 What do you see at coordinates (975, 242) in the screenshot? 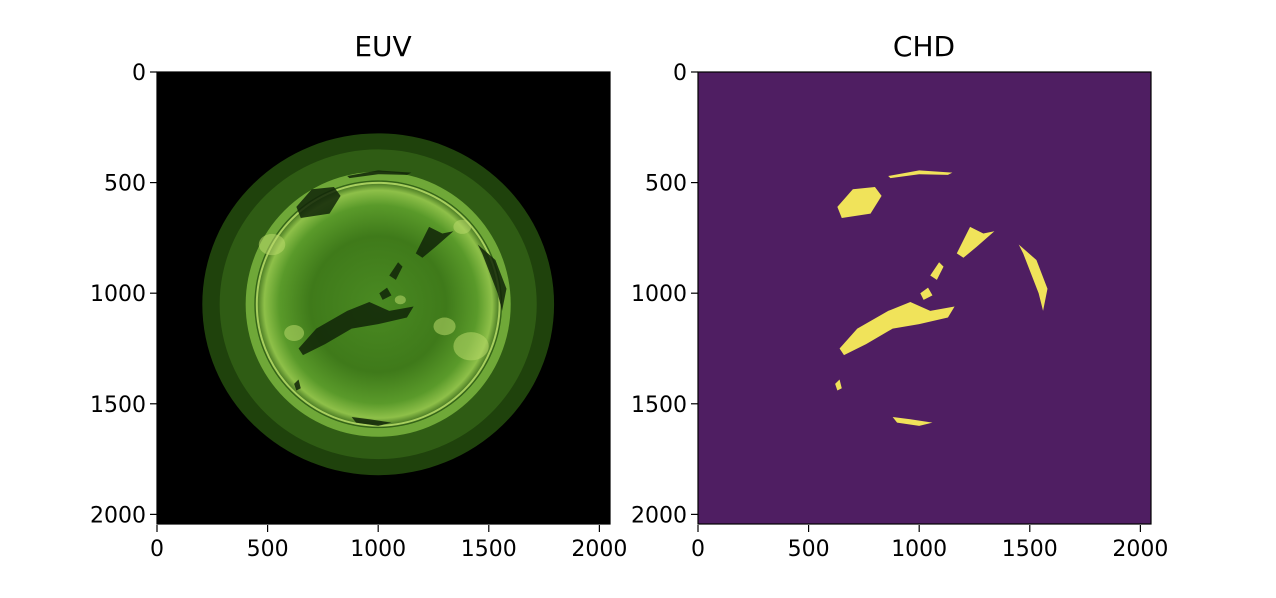
I see `chd-region-central-right` at bounding box center [975, 242].